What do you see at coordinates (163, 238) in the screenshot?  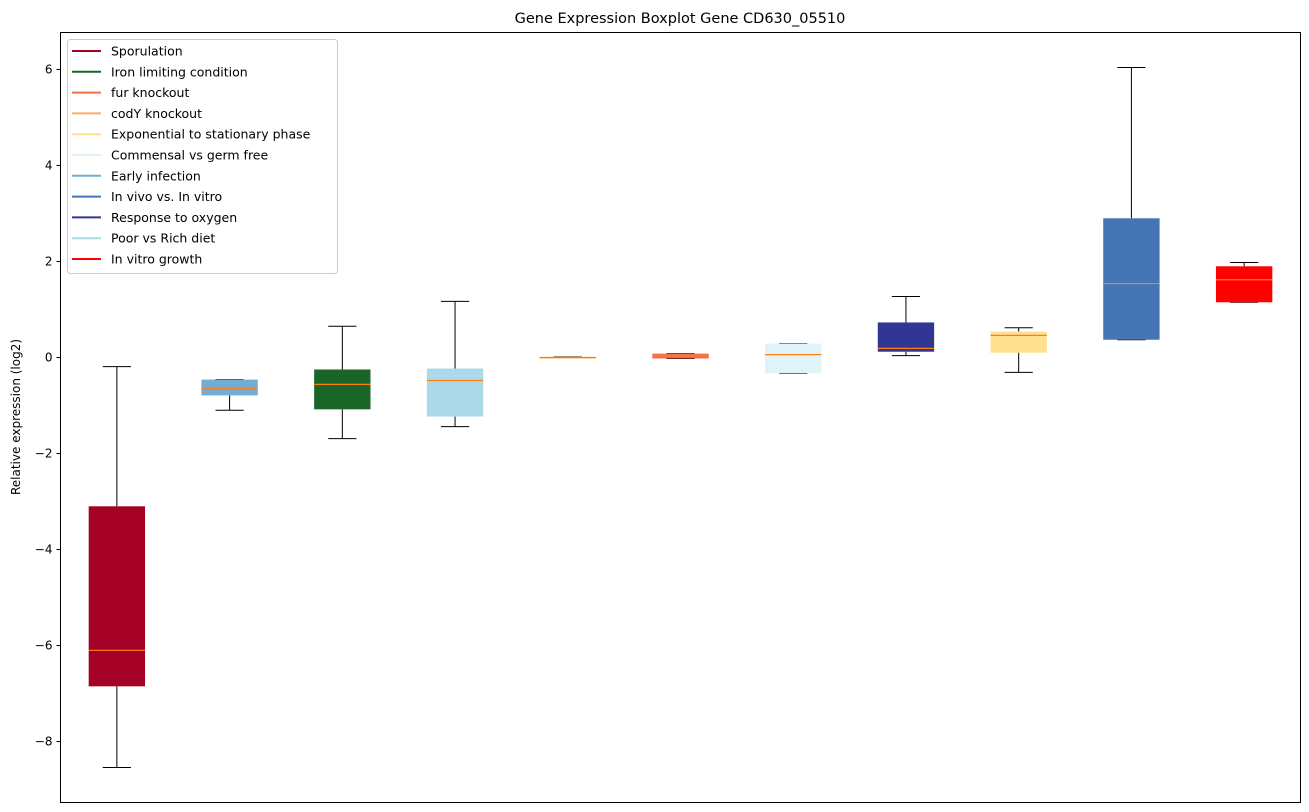 I see `legend-label: Poor vs Rich diet` at bounding box center [163, 238].